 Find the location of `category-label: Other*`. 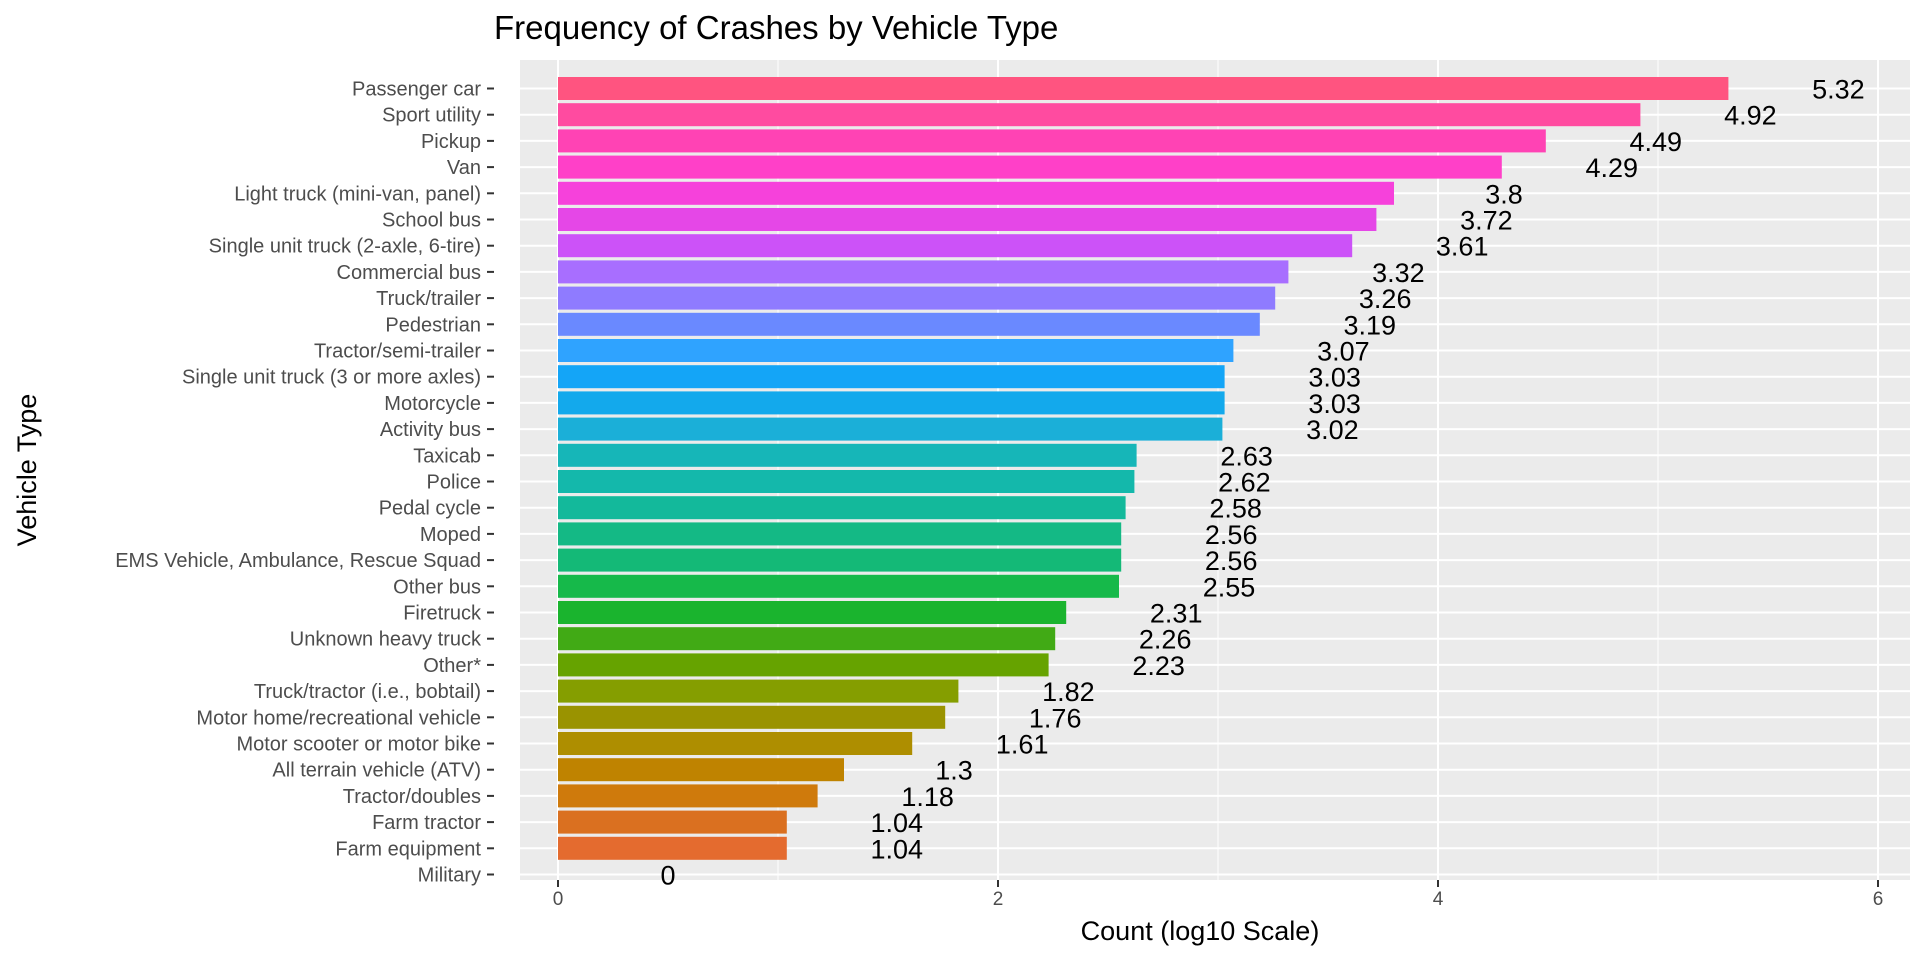

category-label: Other* is located at coordinates (452, 666).